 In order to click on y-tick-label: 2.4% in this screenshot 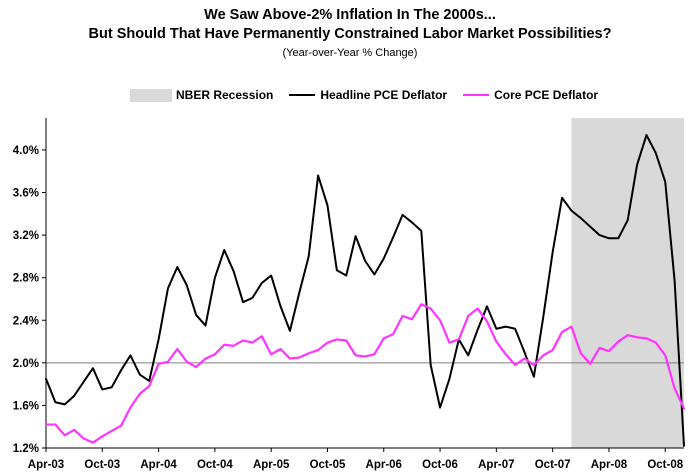, I will do `click(26, 321)`.